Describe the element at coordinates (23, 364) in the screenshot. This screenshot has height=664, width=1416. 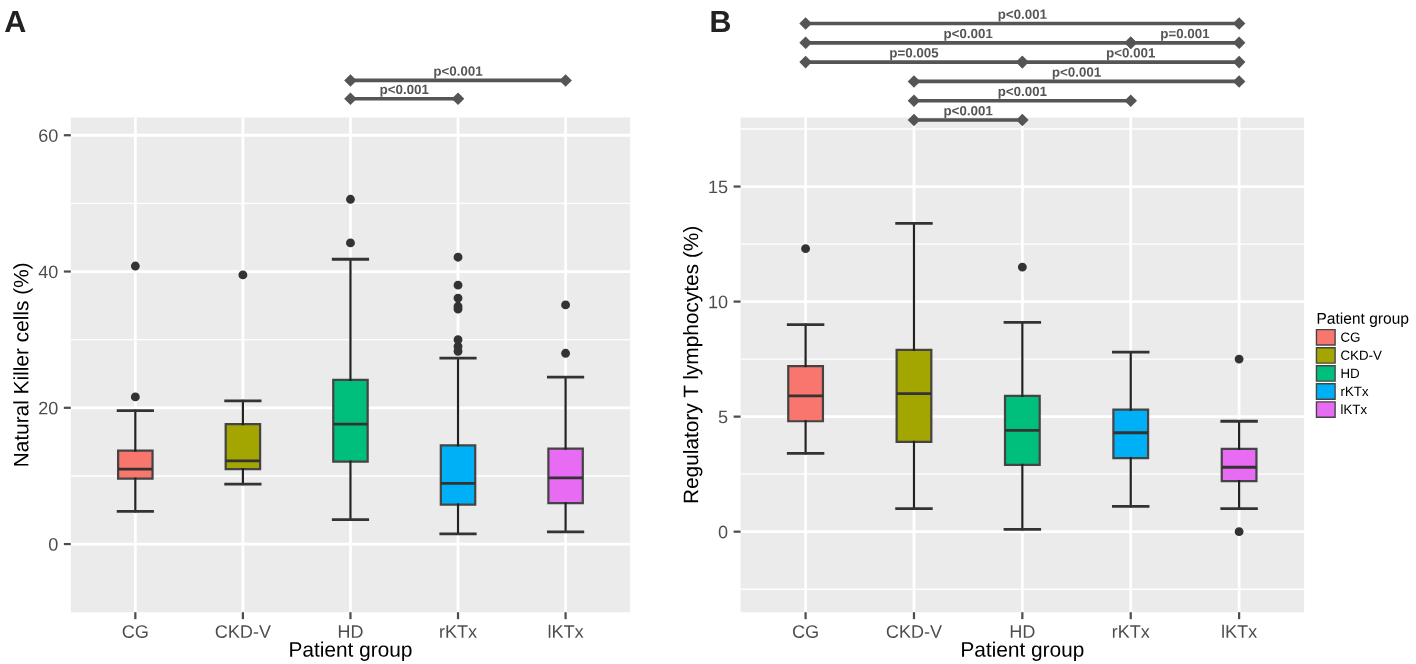
I see `y-axis-title: Natural Killer cells (%)` at that location.